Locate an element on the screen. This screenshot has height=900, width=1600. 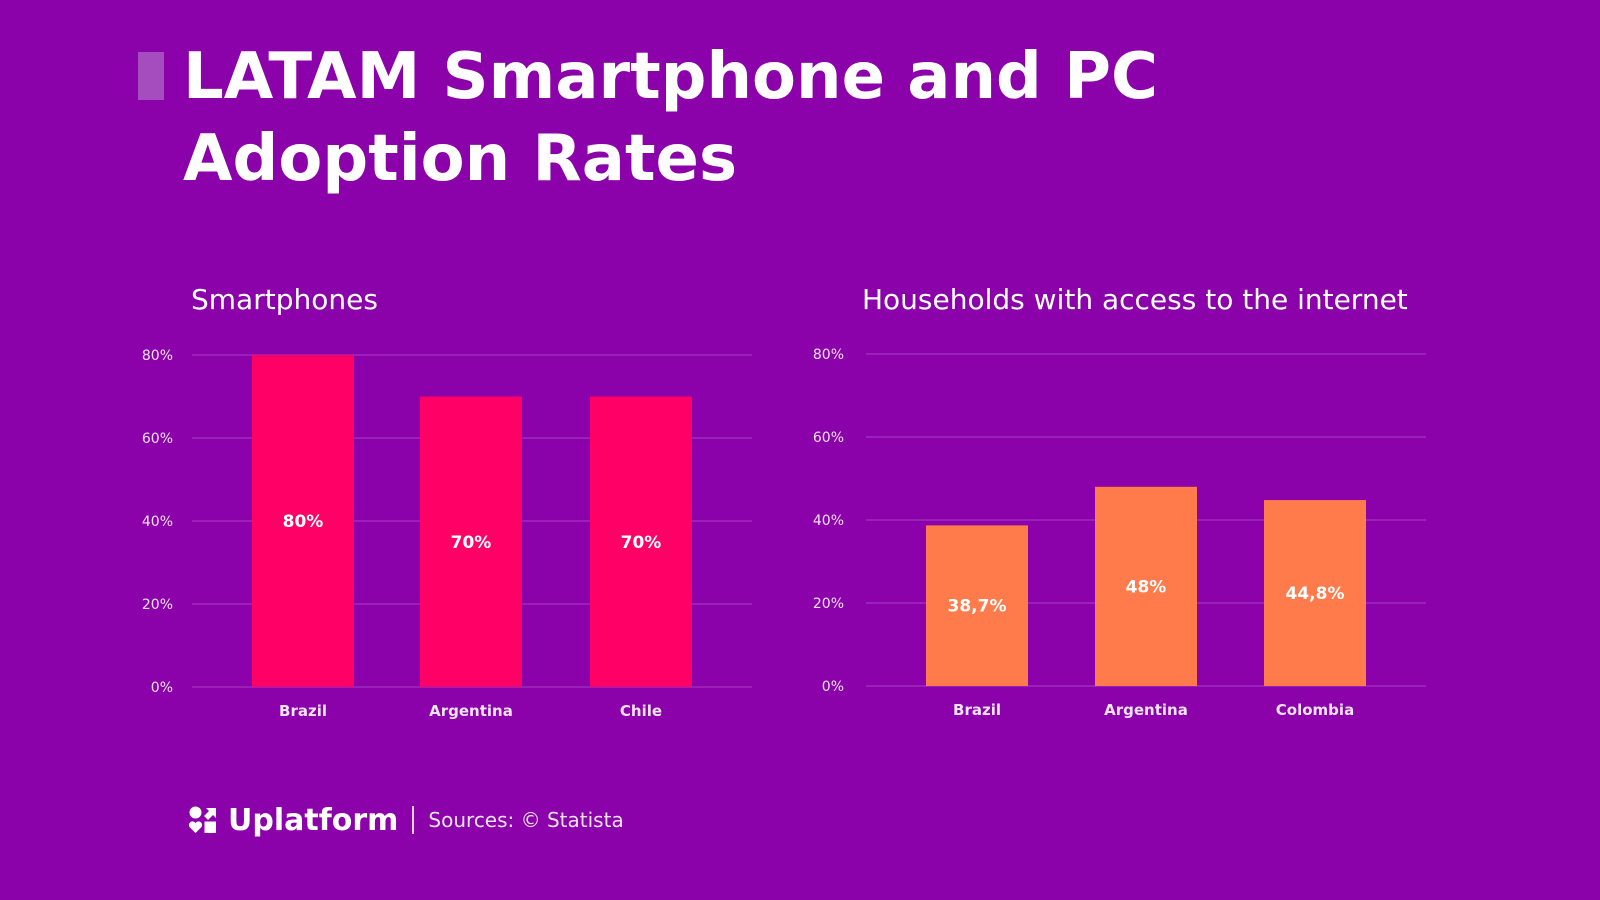
internet-value-label: 38,7% is located at coordinates (977, 607).